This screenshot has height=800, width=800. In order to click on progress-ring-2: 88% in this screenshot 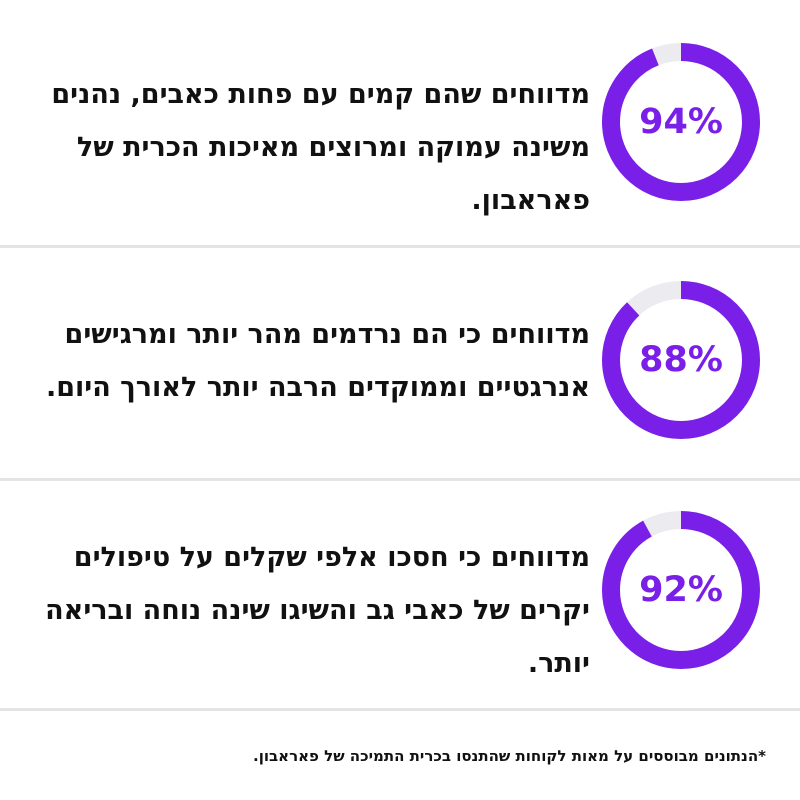, I will do `click(681, 360)`.